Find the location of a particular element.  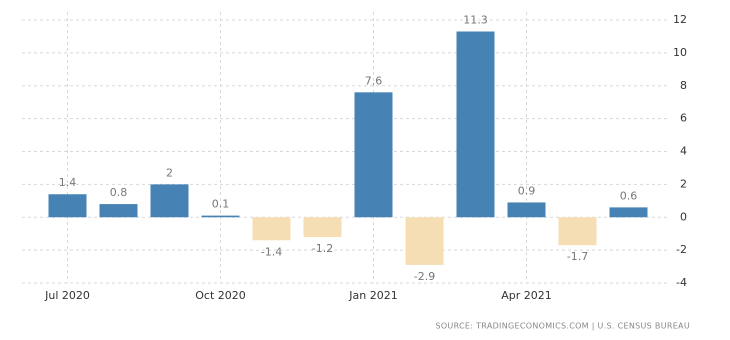

y-tick-label: 4 is located at coordinates (683, 151).